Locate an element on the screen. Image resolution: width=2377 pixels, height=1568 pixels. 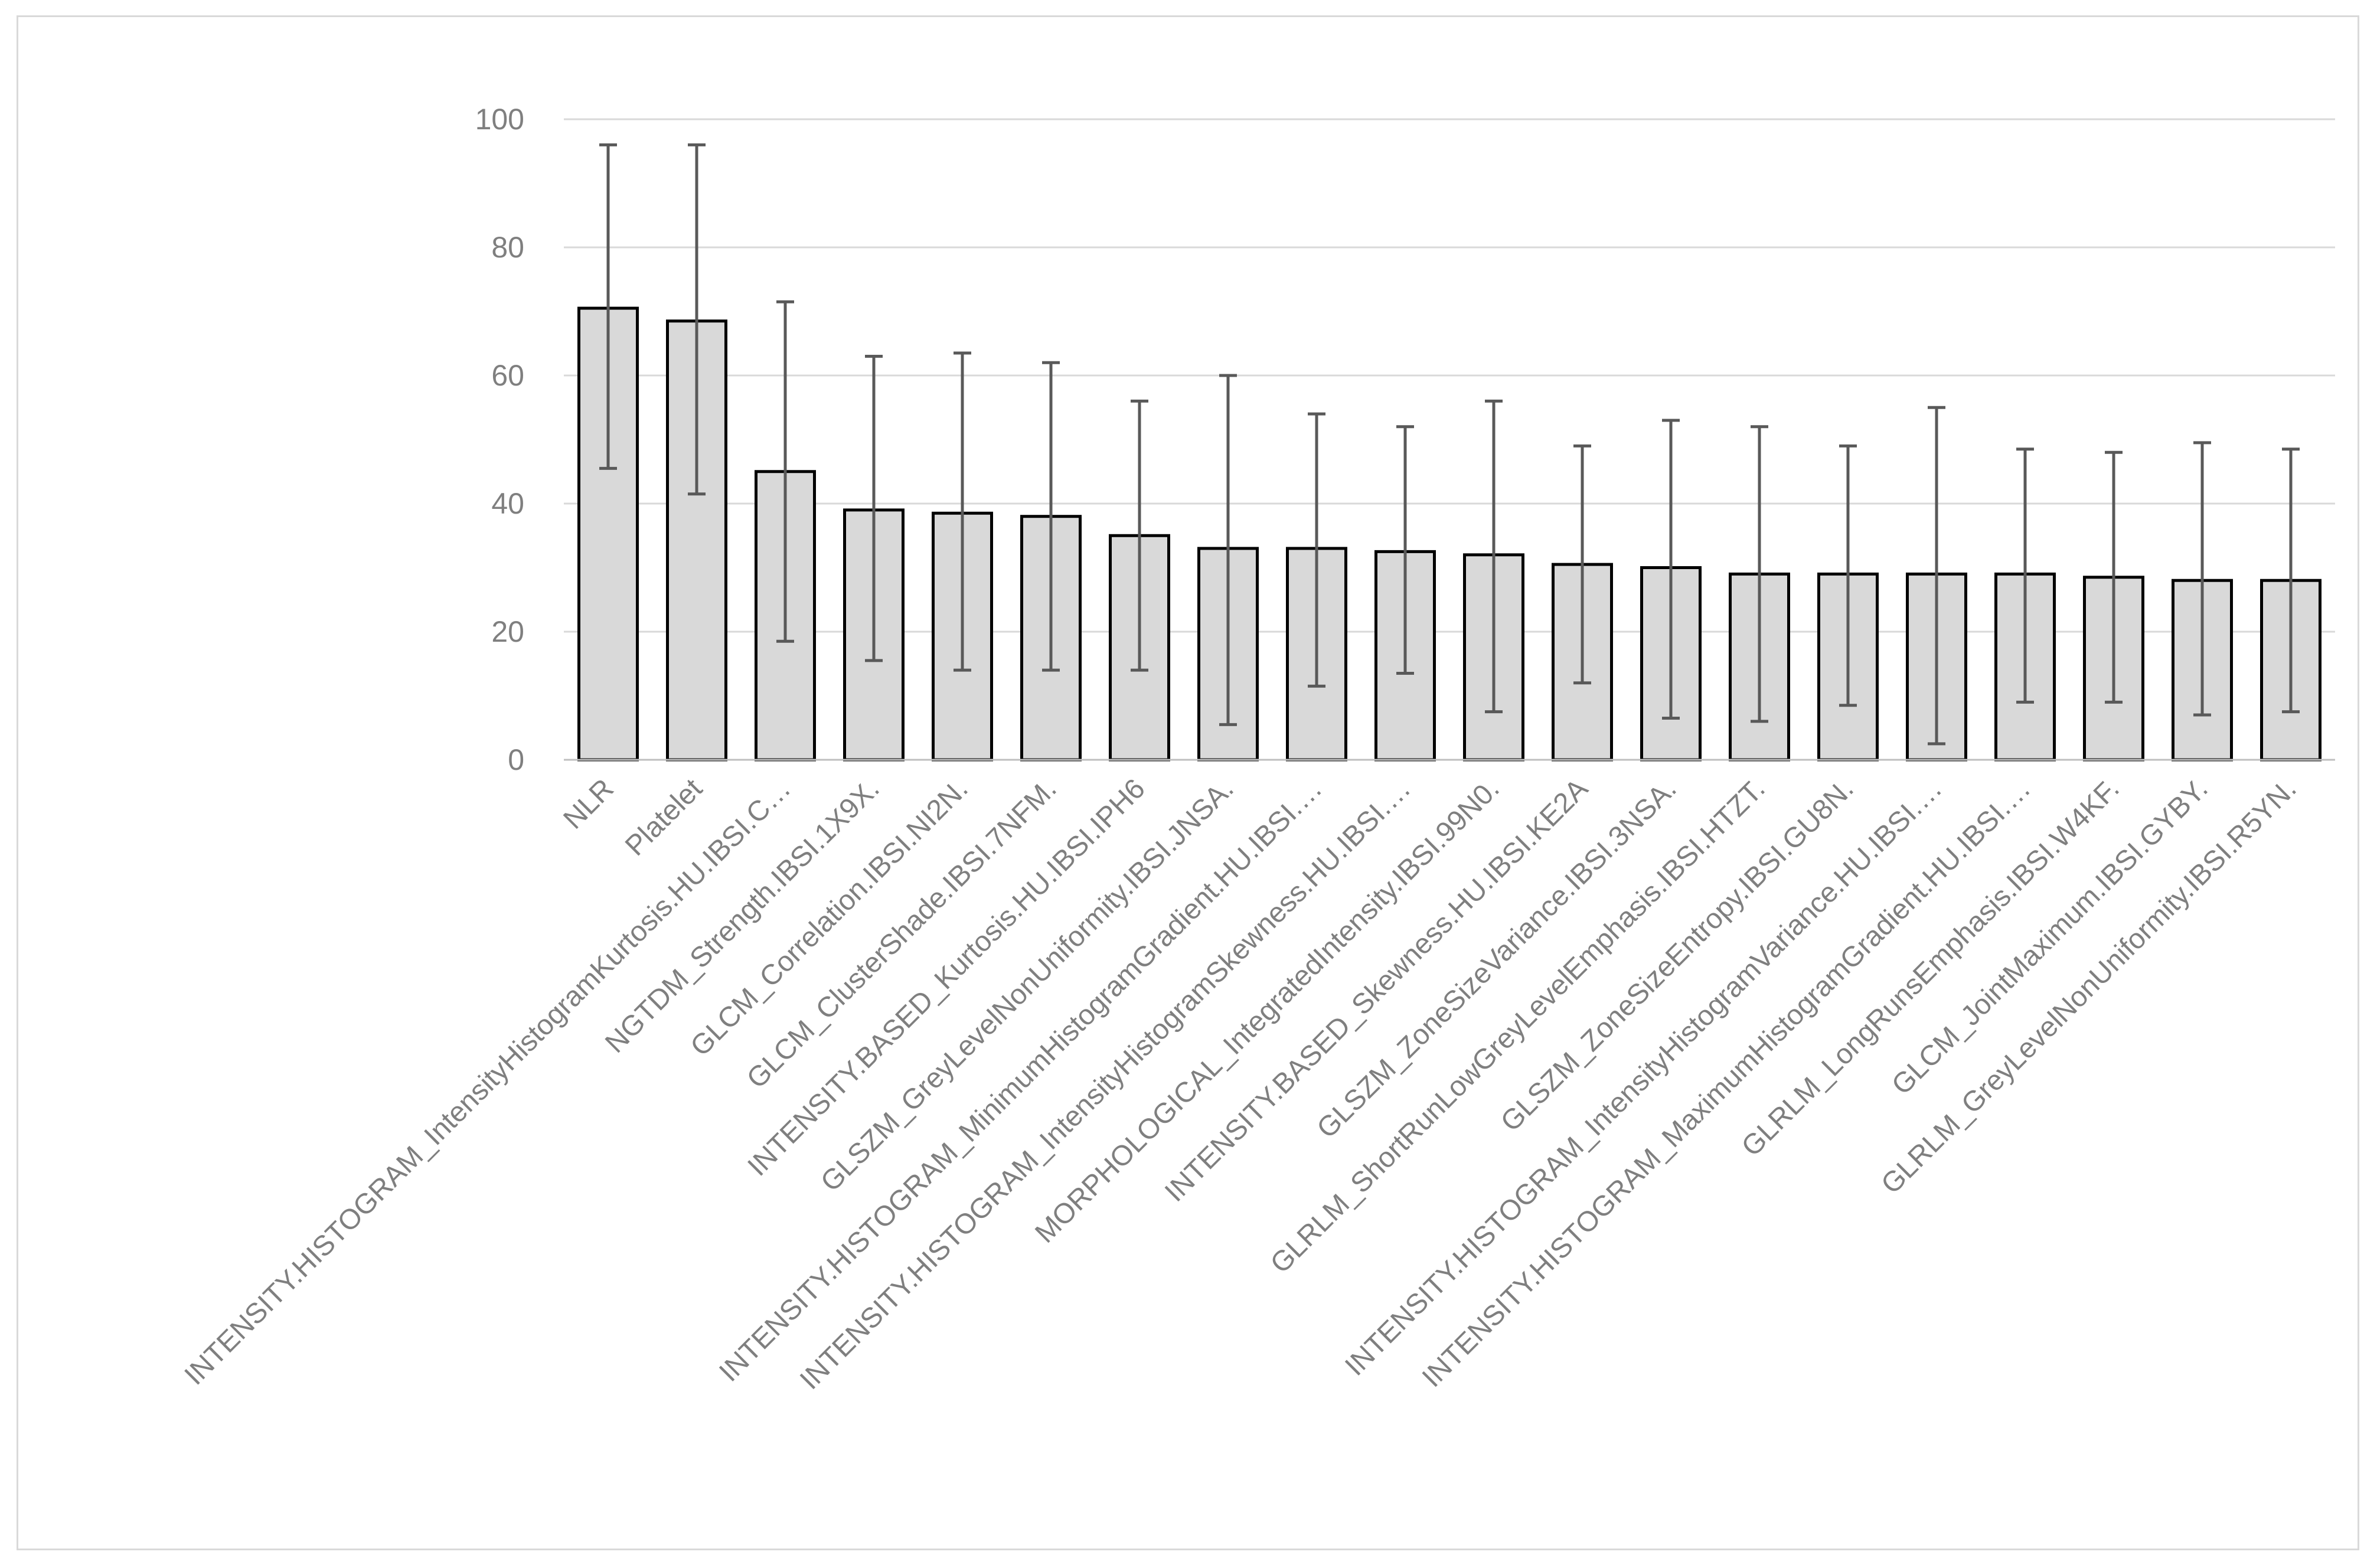
x-tick-label: GLSZM_GreyLevelNonUniformity.IBSI.JNSA. is located at coordinates (1027, 985).